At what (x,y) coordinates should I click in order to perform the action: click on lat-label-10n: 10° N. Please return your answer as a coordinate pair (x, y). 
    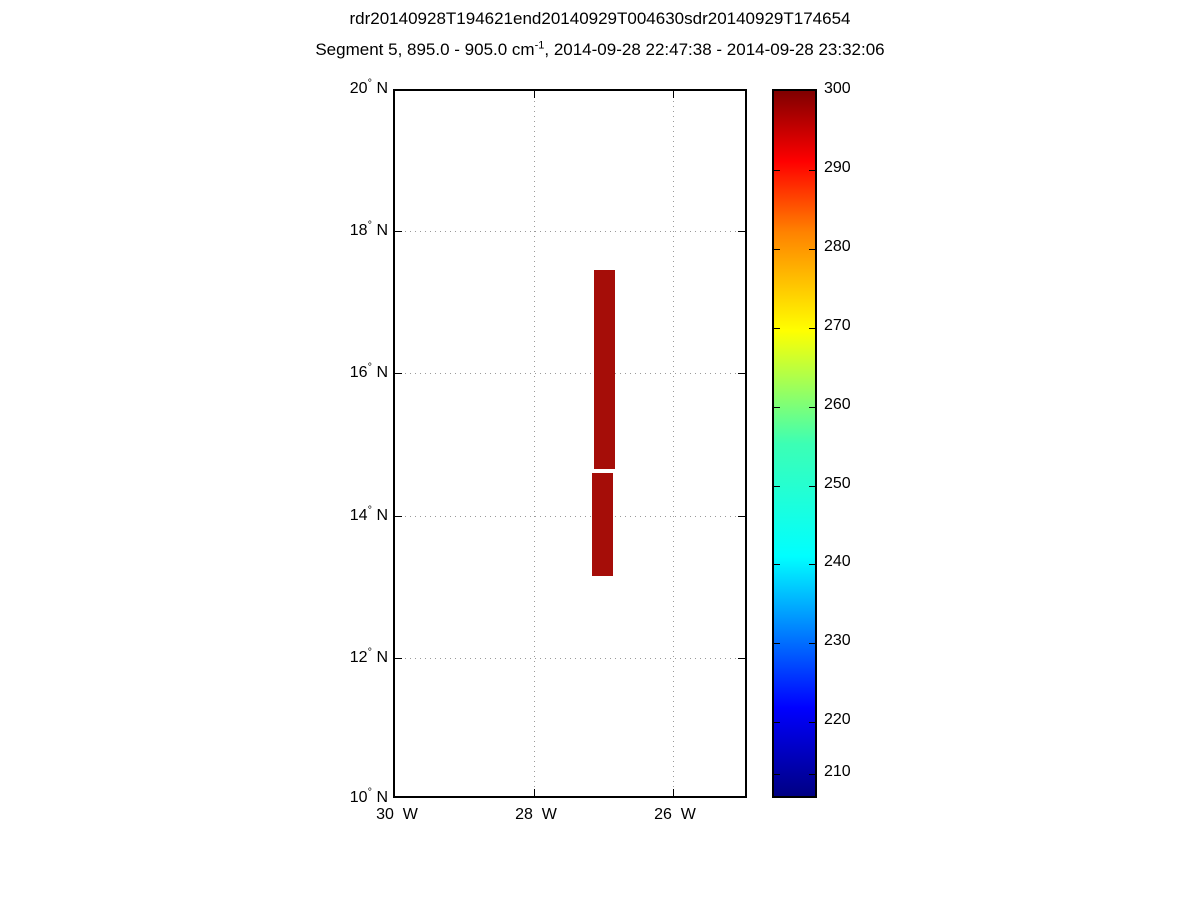
    Looking at the image, I should click on (368, 796).